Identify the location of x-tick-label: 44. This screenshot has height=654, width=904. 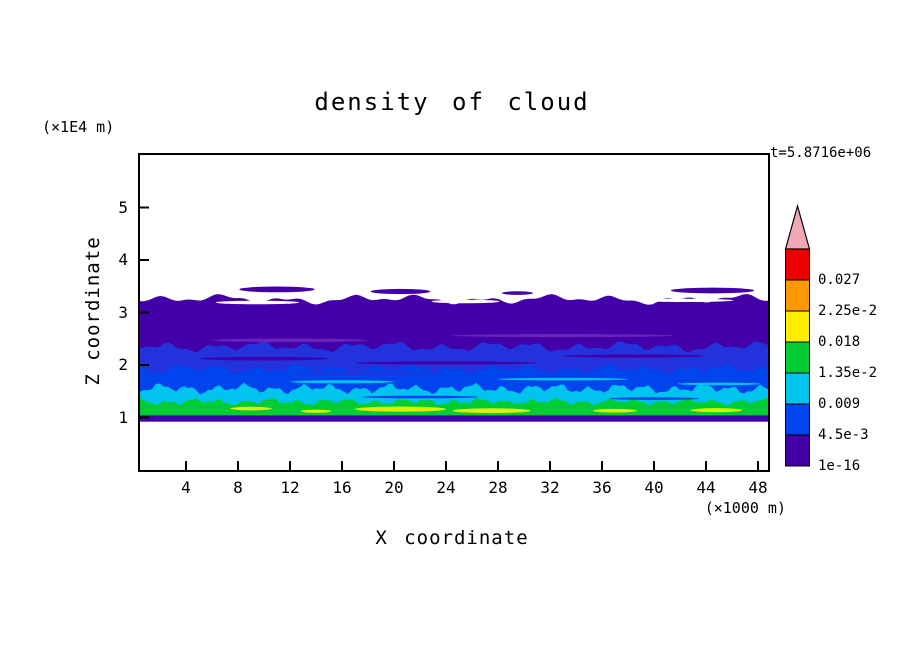
(706, 487).